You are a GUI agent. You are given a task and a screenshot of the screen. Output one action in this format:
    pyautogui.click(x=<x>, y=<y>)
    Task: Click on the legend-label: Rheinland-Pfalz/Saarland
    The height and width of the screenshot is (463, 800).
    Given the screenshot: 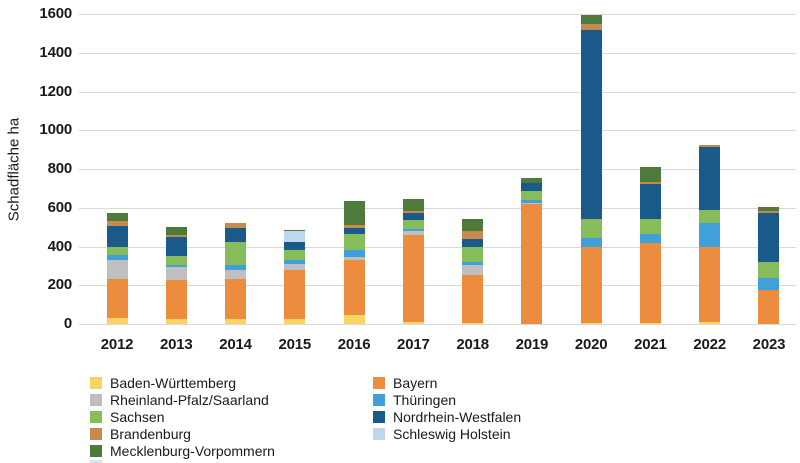 What is the action you would take?
    pyautogui.click(x=189, y=399)
    